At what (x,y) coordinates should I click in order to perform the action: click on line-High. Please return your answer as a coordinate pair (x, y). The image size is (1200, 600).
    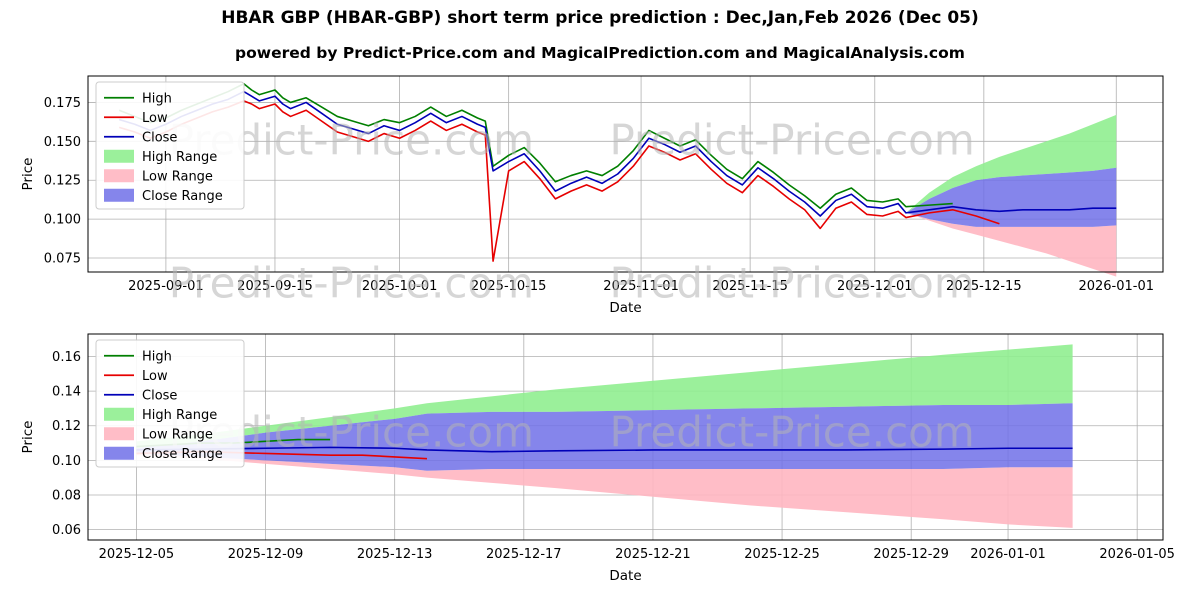
    Looking at the image, I should click on (535, 146).